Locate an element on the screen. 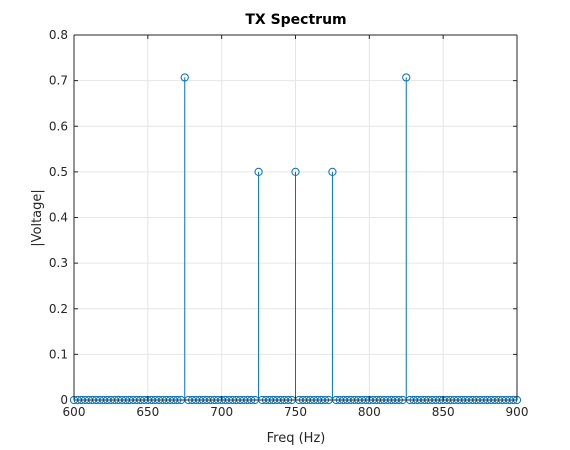 The height and width of the screenshot is (450, 570). x-axis-label: Freq (Hz) is located at coordinates (296, 438).